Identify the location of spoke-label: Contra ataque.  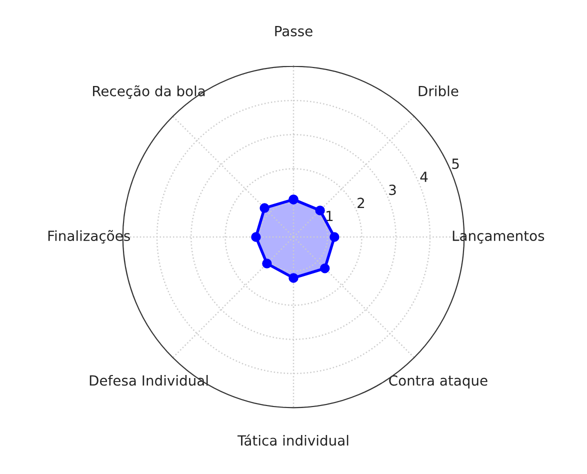
(438, 381).